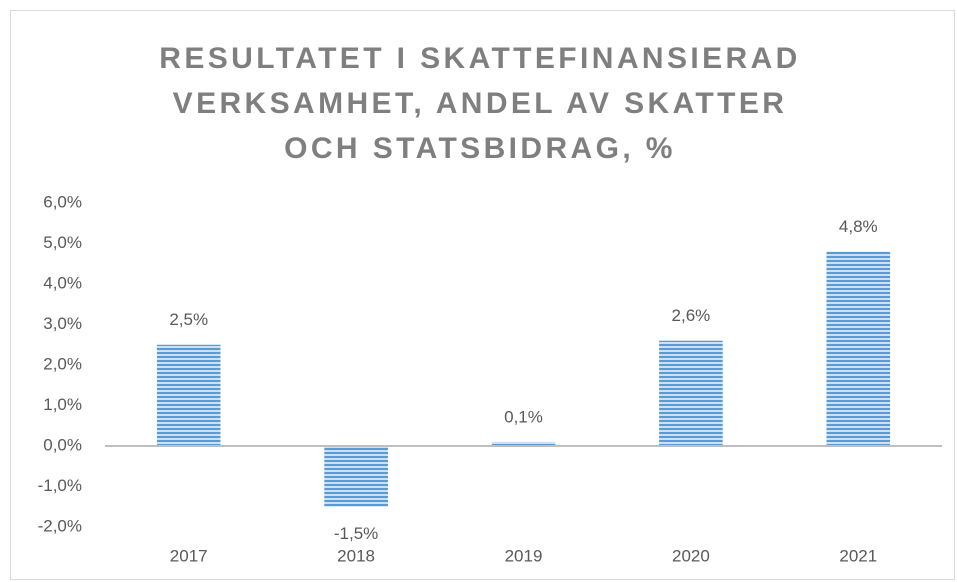 The image size is (957, 582). I want to click on y-tick-label: 5,0%, so click(62, 242).